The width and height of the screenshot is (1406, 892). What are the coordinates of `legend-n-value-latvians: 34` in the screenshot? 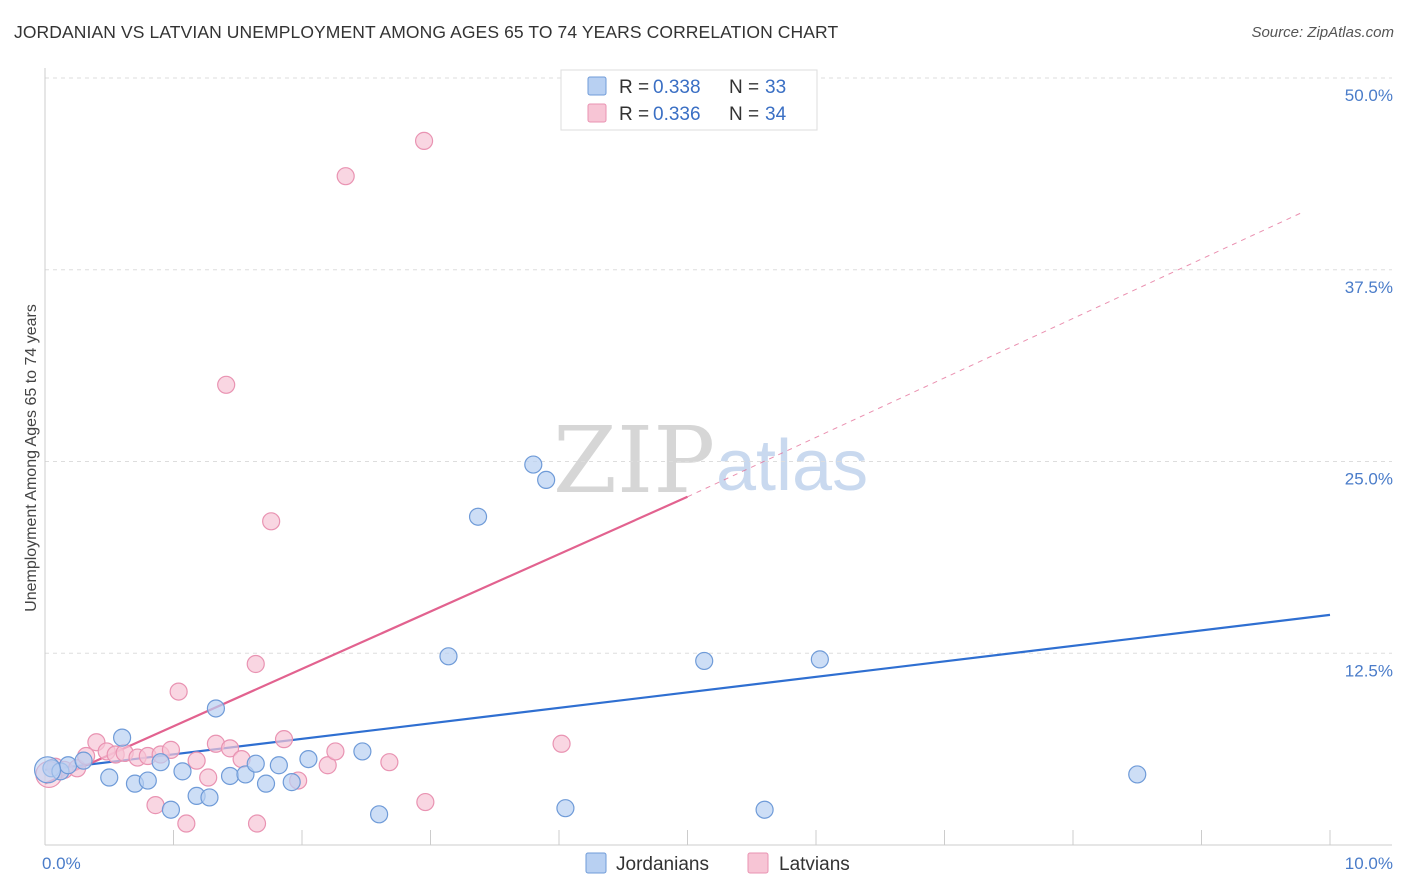 It's located at (776, 114).